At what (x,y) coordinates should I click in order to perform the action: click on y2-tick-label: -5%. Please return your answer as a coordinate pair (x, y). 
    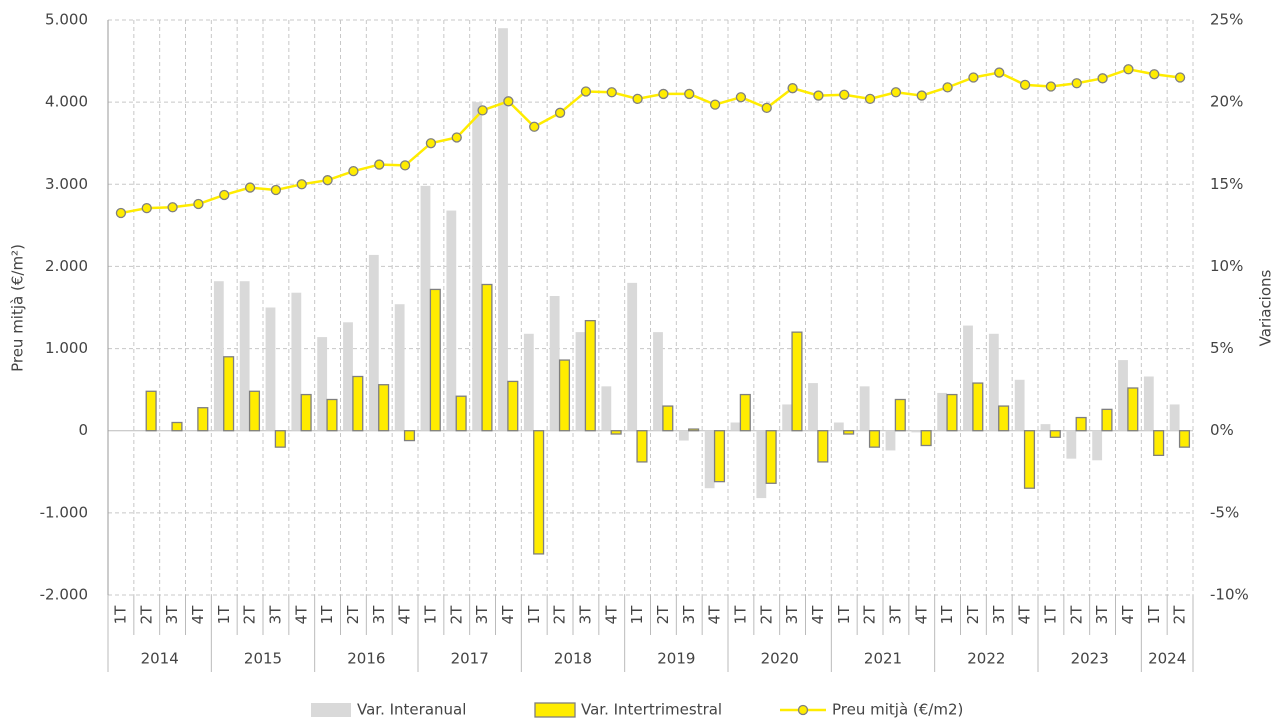
    Looking at the image, I should click on (1224, 512).